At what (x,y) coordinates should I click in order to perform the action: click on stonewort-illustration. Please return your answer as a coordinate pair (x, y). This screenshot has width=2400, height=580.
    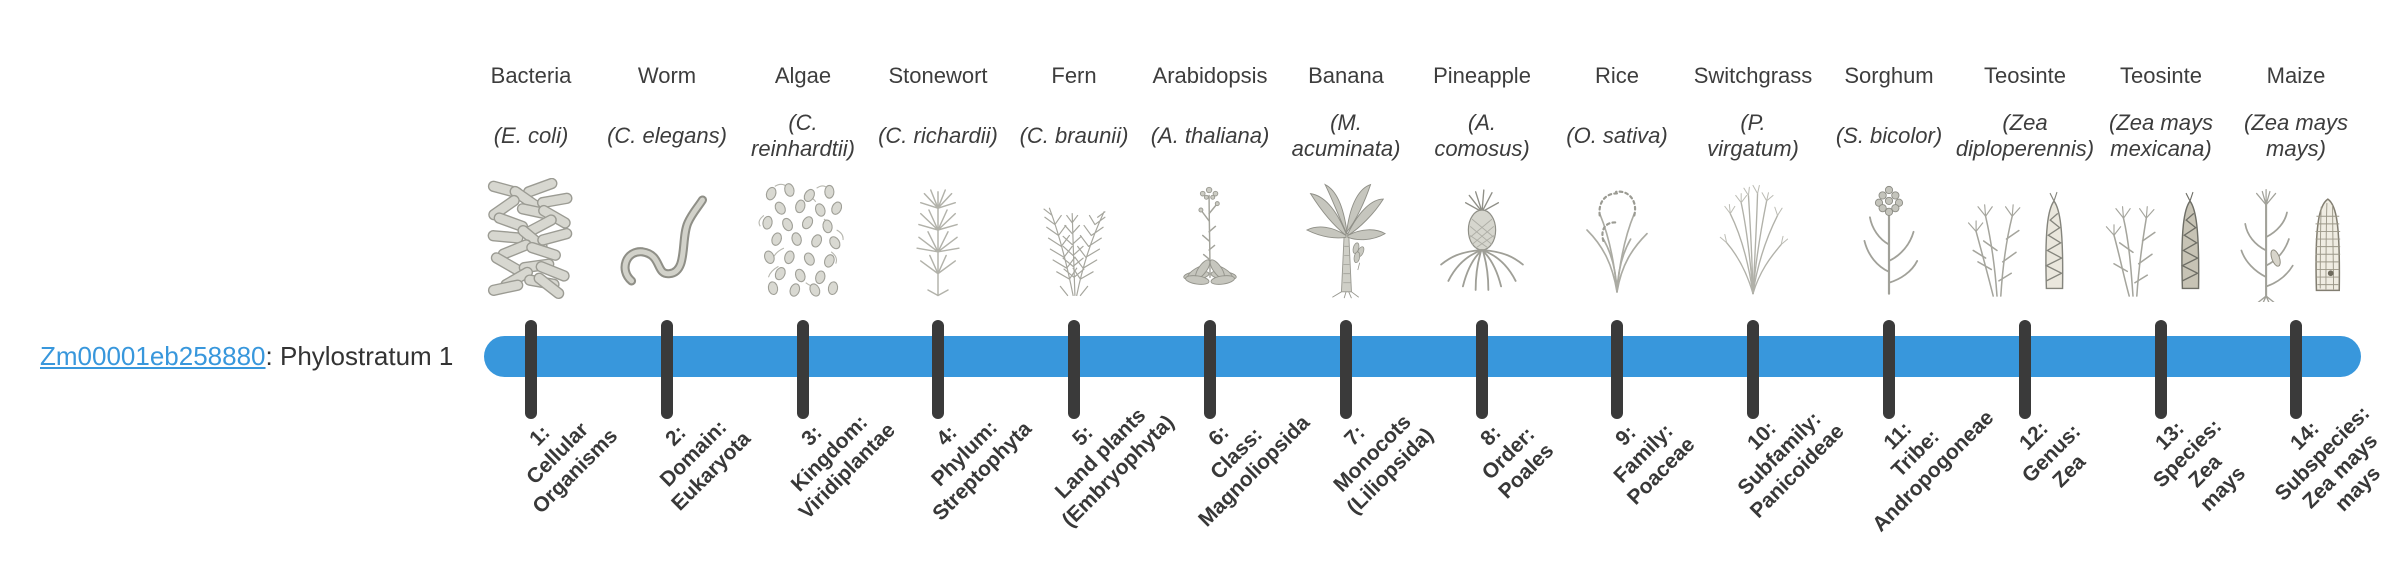
    Looking at the image, I should click on (938, 237).